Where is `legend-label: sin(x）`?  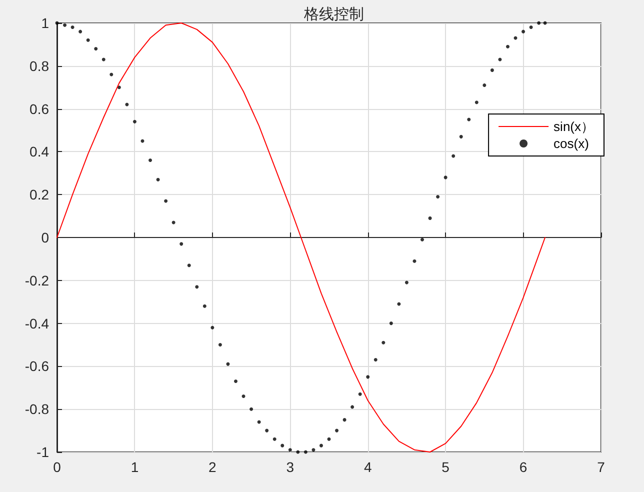 legend-label: sin(x） is located at coordinates (574, 126).